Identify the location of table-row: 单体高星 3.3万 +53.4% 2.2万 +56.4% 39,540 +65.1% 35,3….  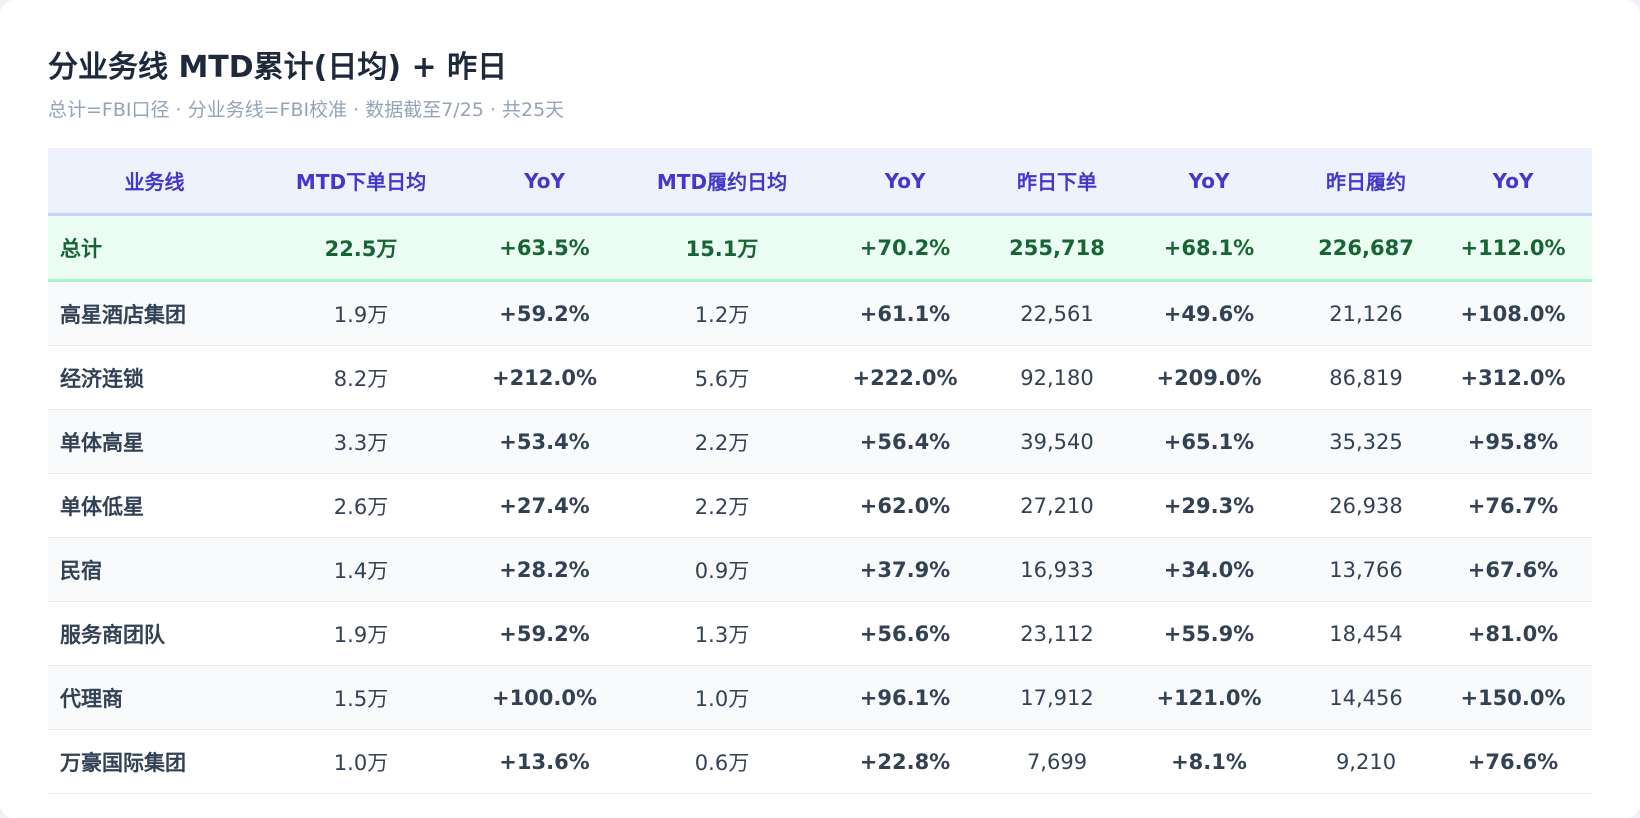
(820, 441).